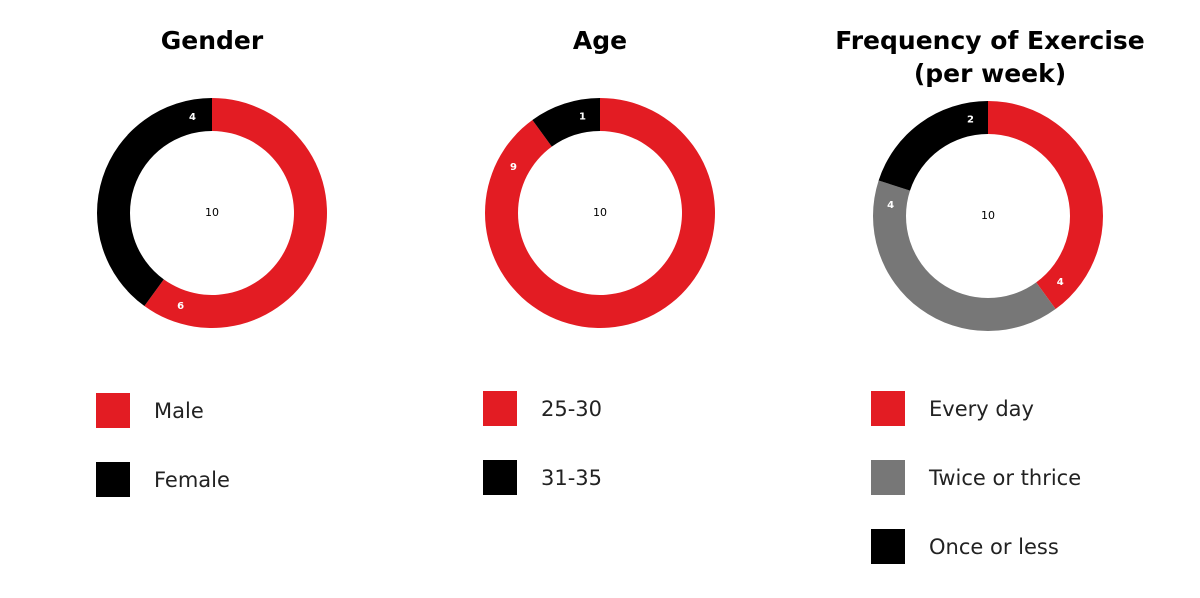  What do you see at coordinates (890, 205) in the screenshot?
I see `segment-value-label-twice-or-thrice: 4` at bounding box center [890, 205].